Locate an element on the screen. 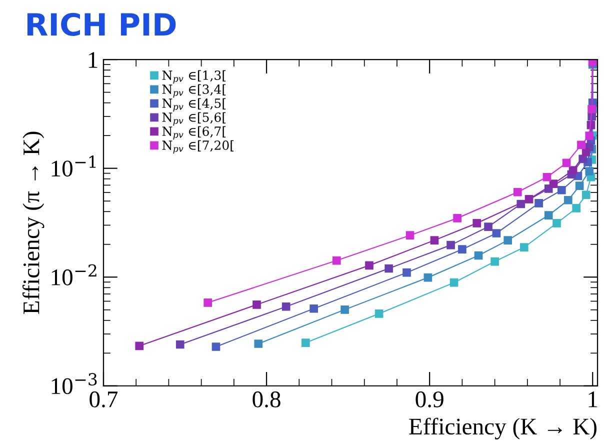 This screenshot has width=616, height=441. y-axis-title: Efficiency (π → K) is located at coordinates (33, 223).